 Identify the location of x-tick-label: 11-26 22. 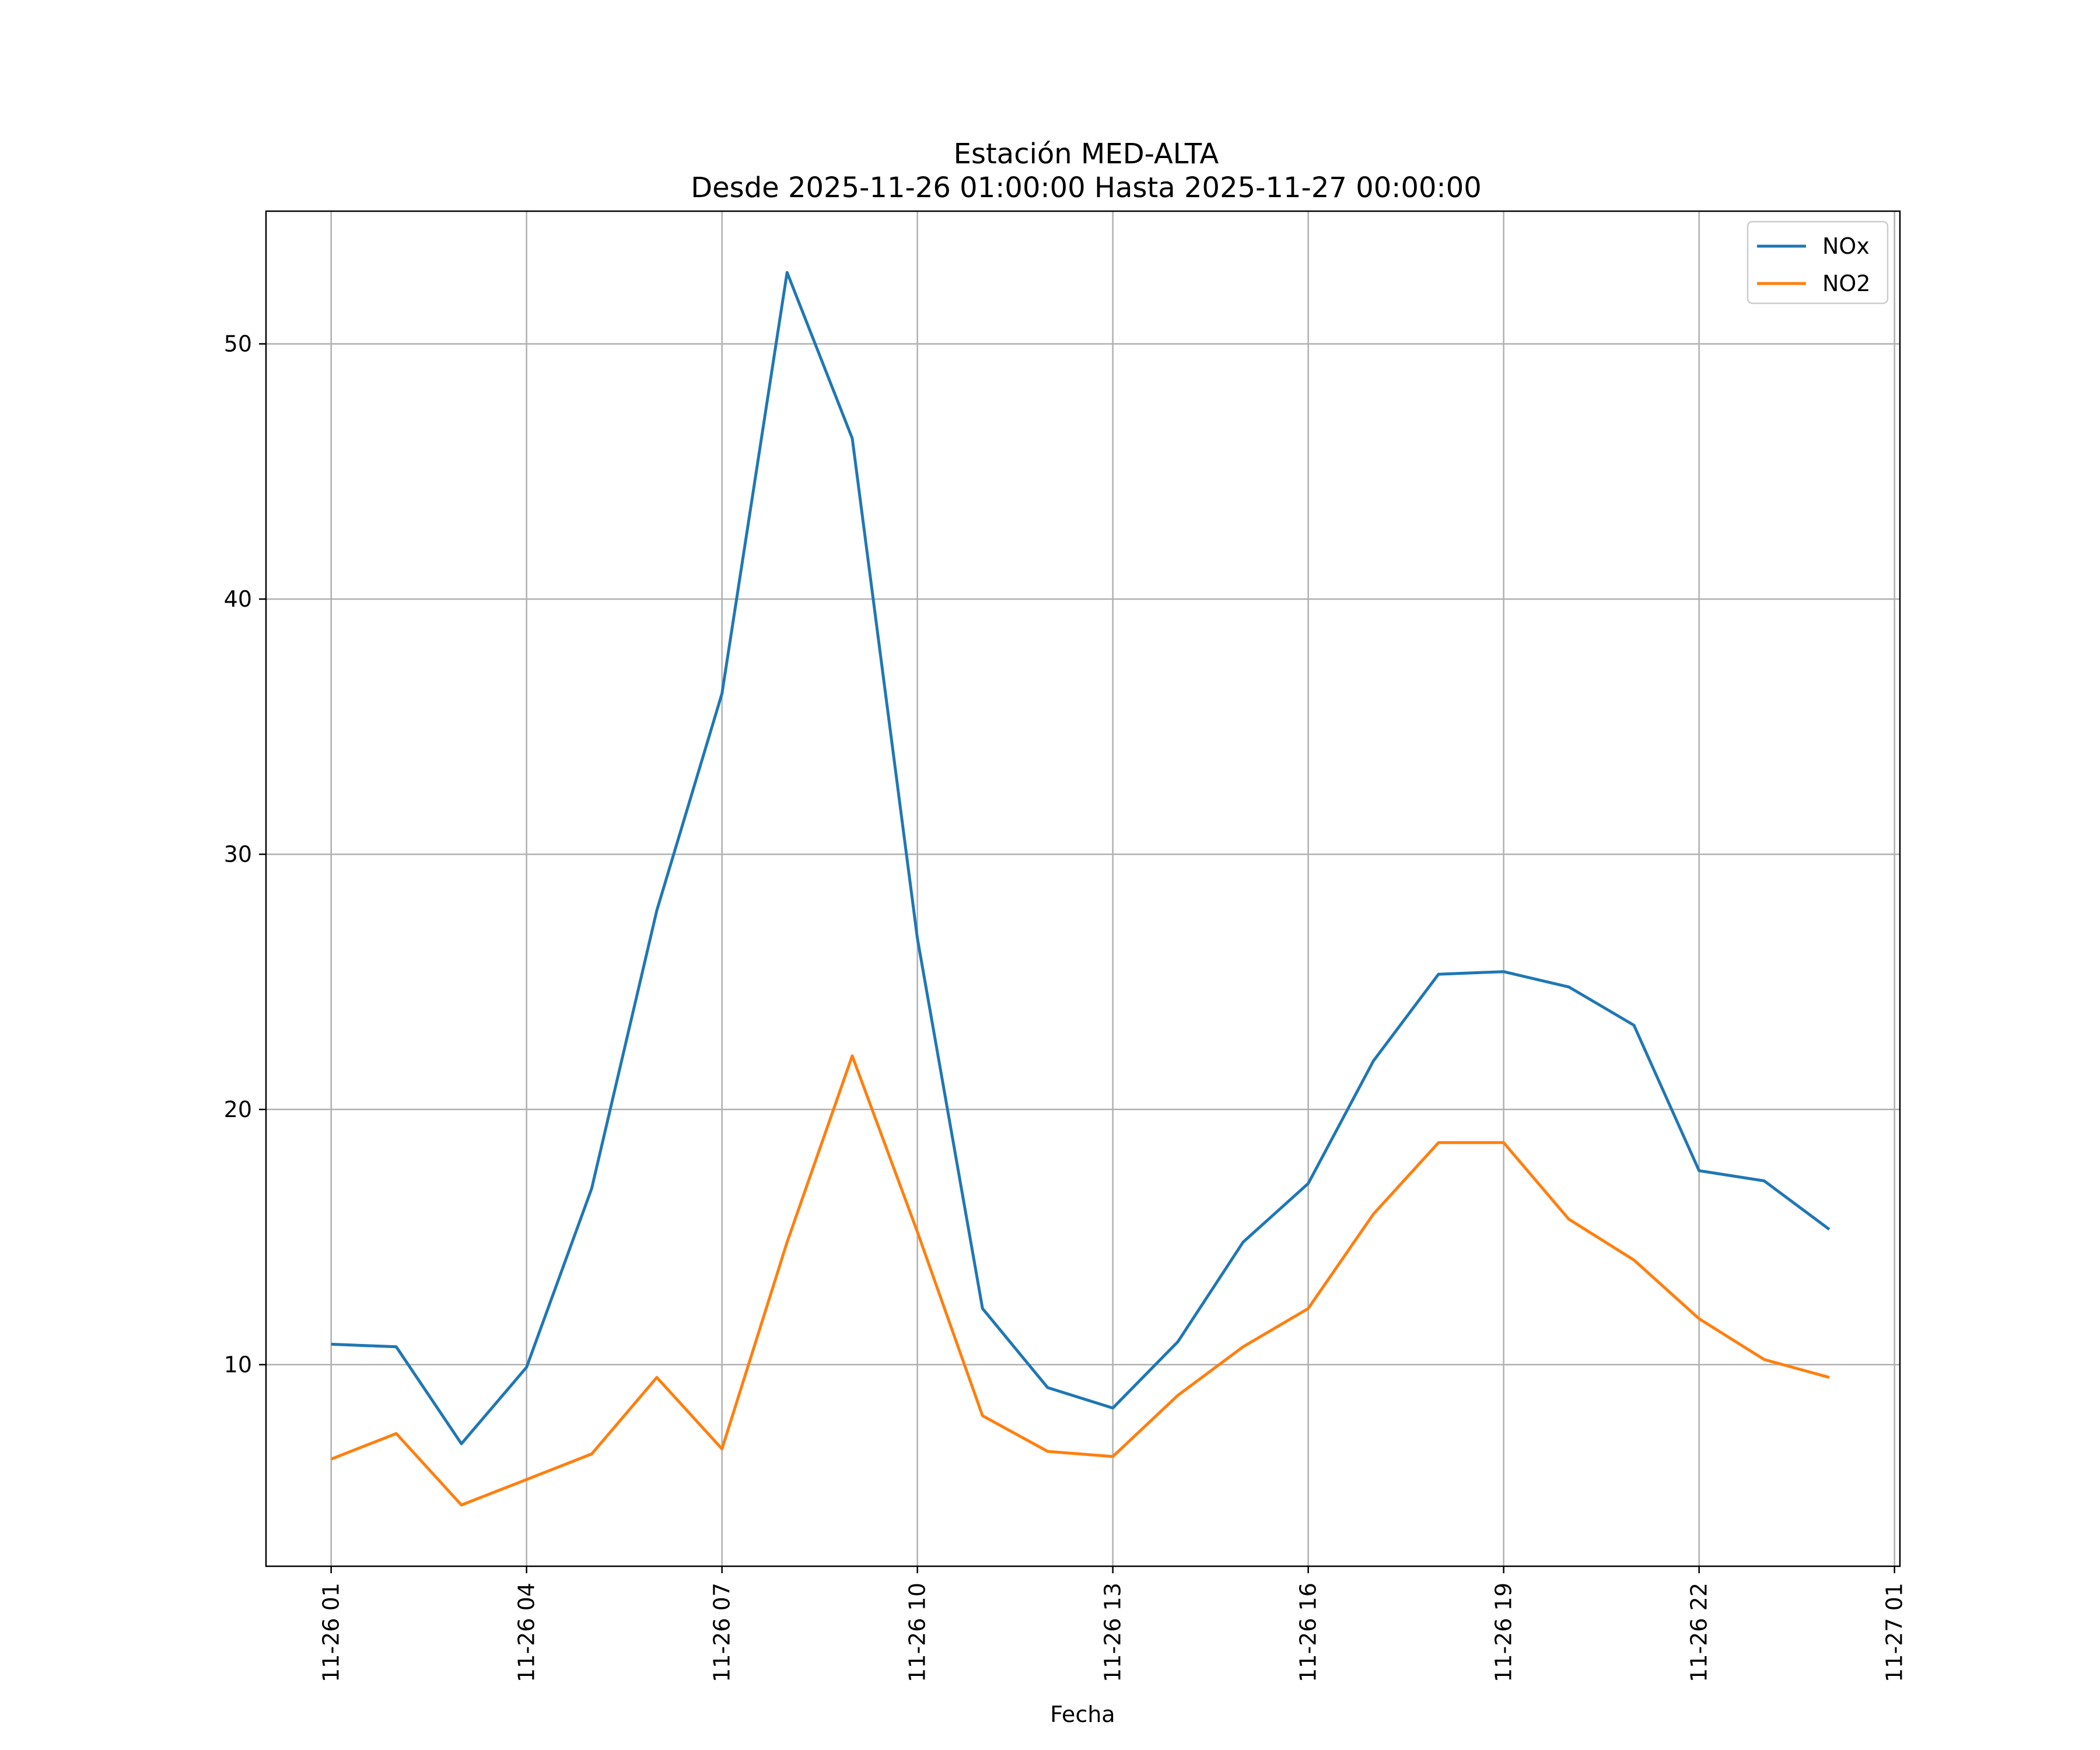
(1699, 1632).